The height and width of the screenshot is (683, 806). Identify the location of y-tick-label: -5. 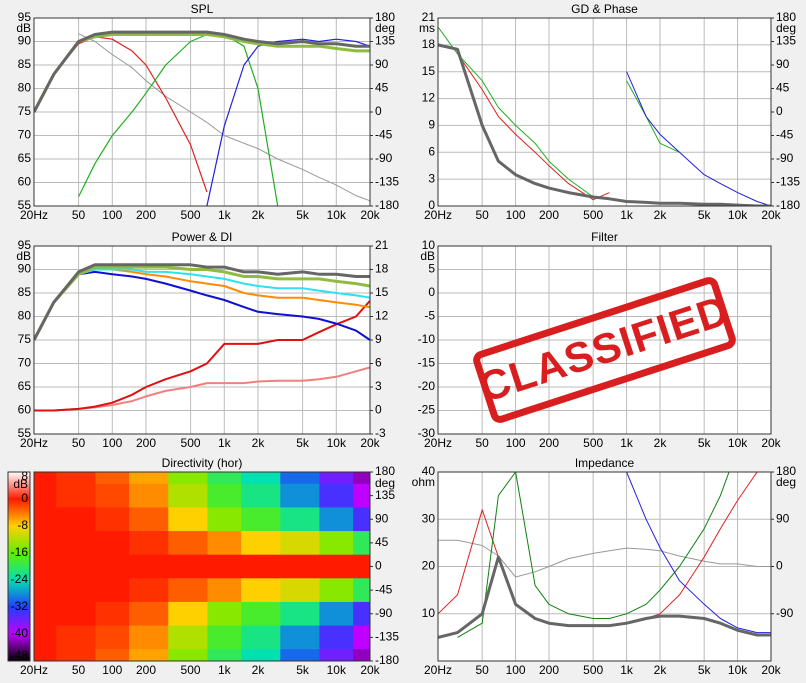
(429, 316).